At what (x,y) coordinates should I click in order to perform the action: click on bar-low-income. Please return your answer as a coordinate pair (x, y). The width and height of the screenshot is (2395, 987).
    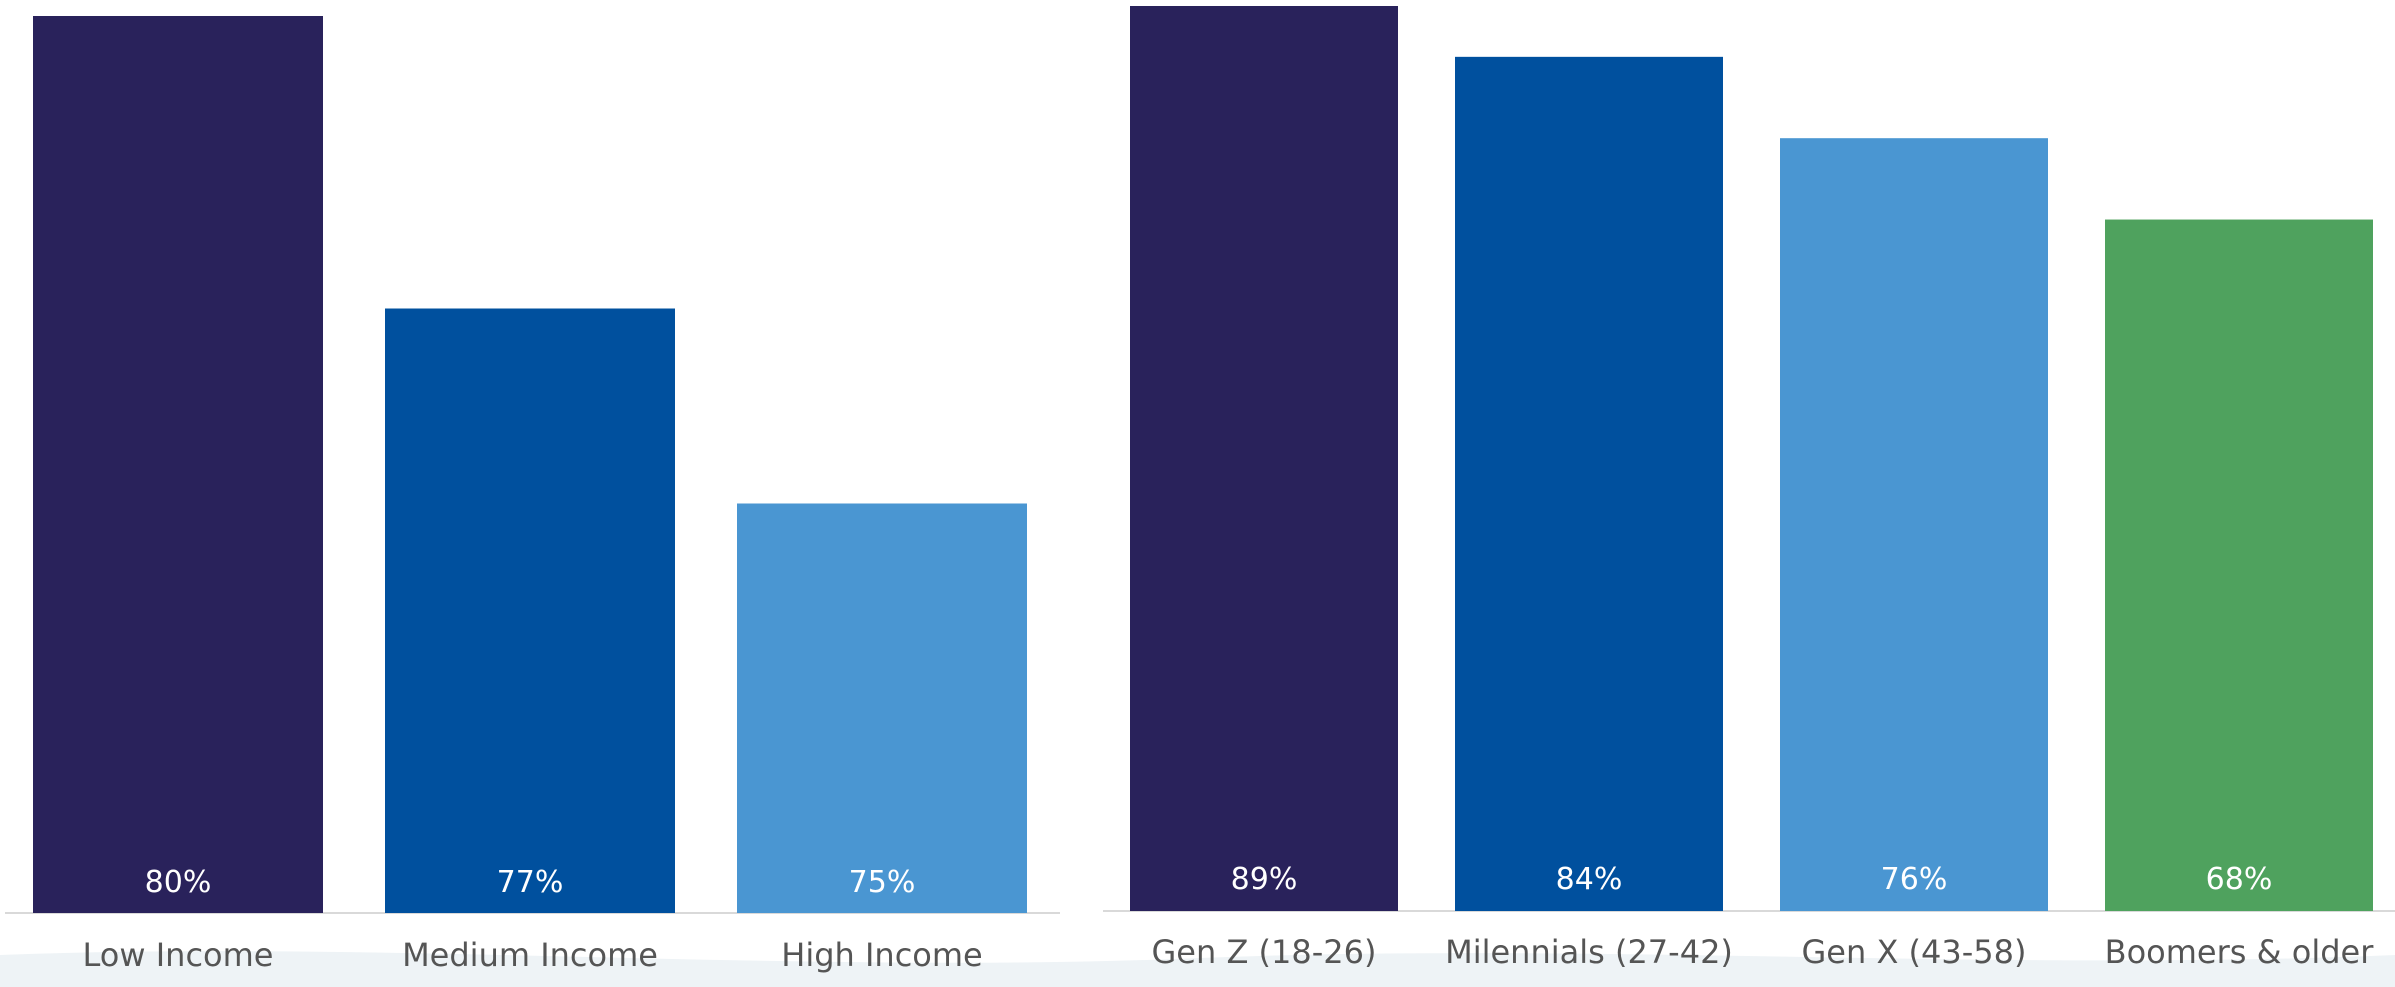
    Looking at the image, I should click on (178, 464).